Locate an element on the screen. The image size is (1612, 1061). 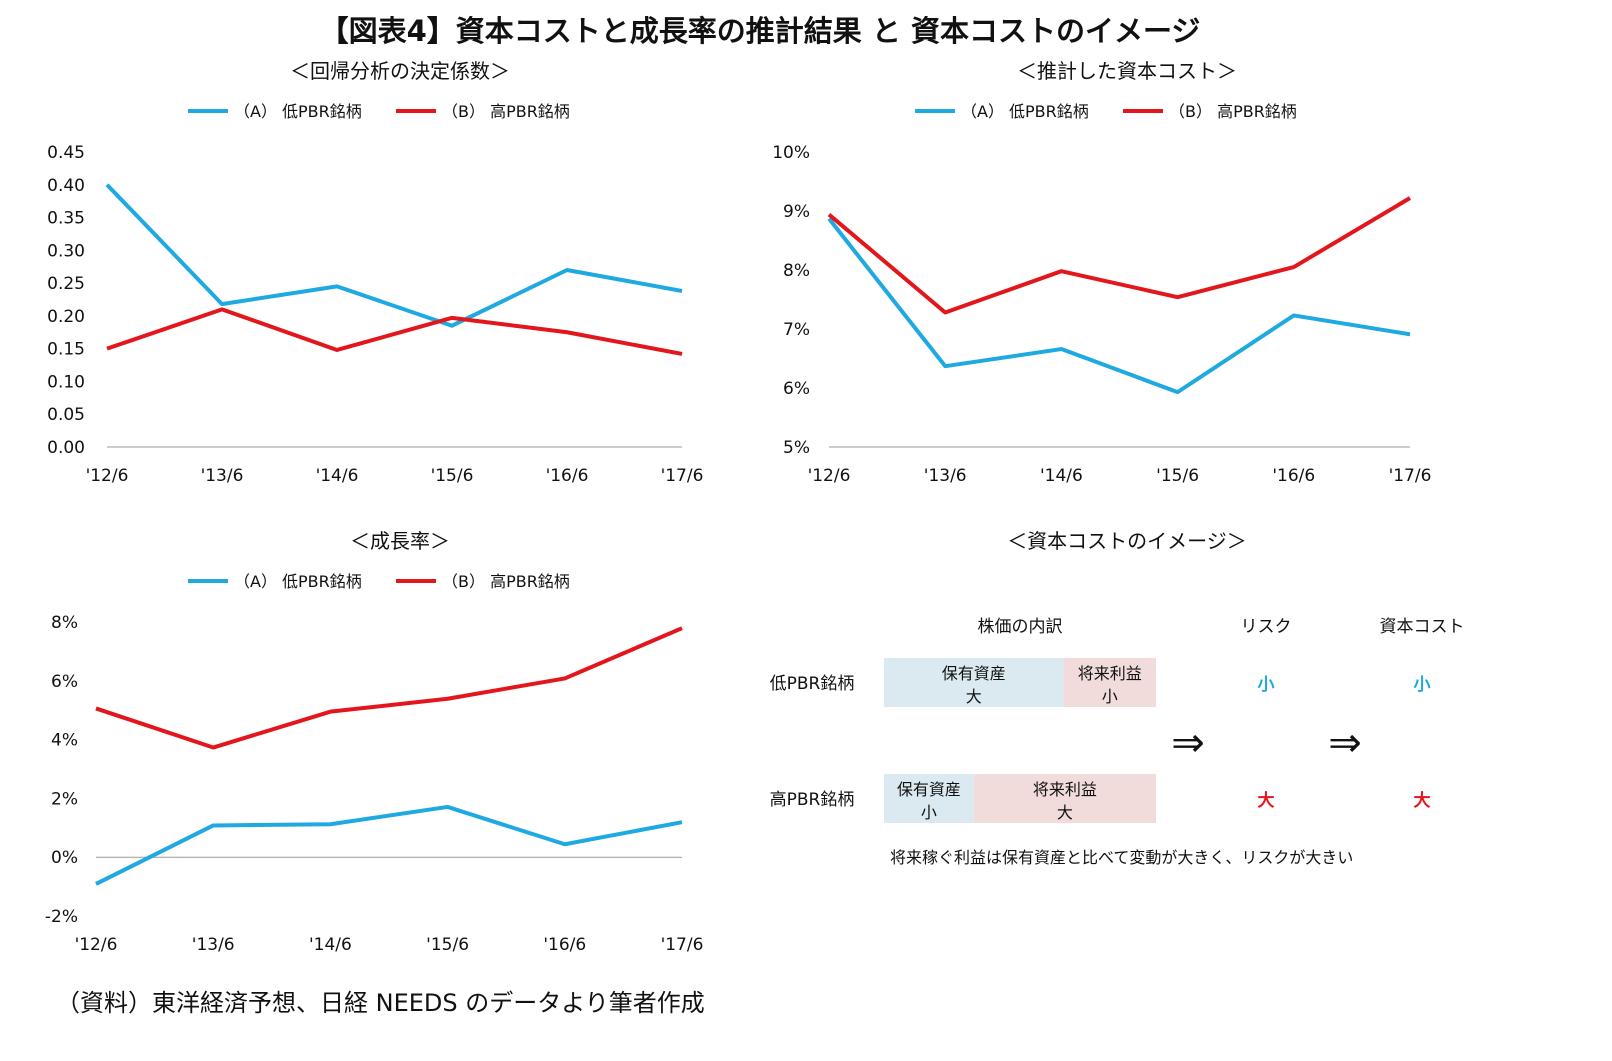
y-tick-label: 0.15 is located at coordinates (66, 350).